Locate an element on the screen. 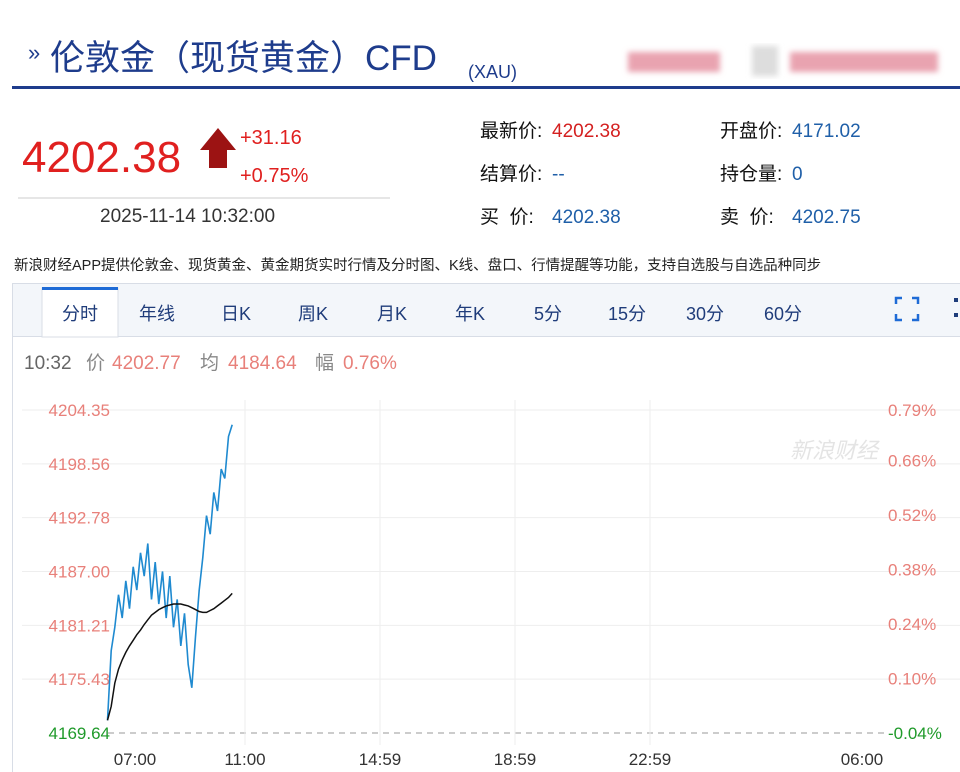 This screenshot has width=960, height=772. field-label: 结算价: is located at coordinates (511, 174).